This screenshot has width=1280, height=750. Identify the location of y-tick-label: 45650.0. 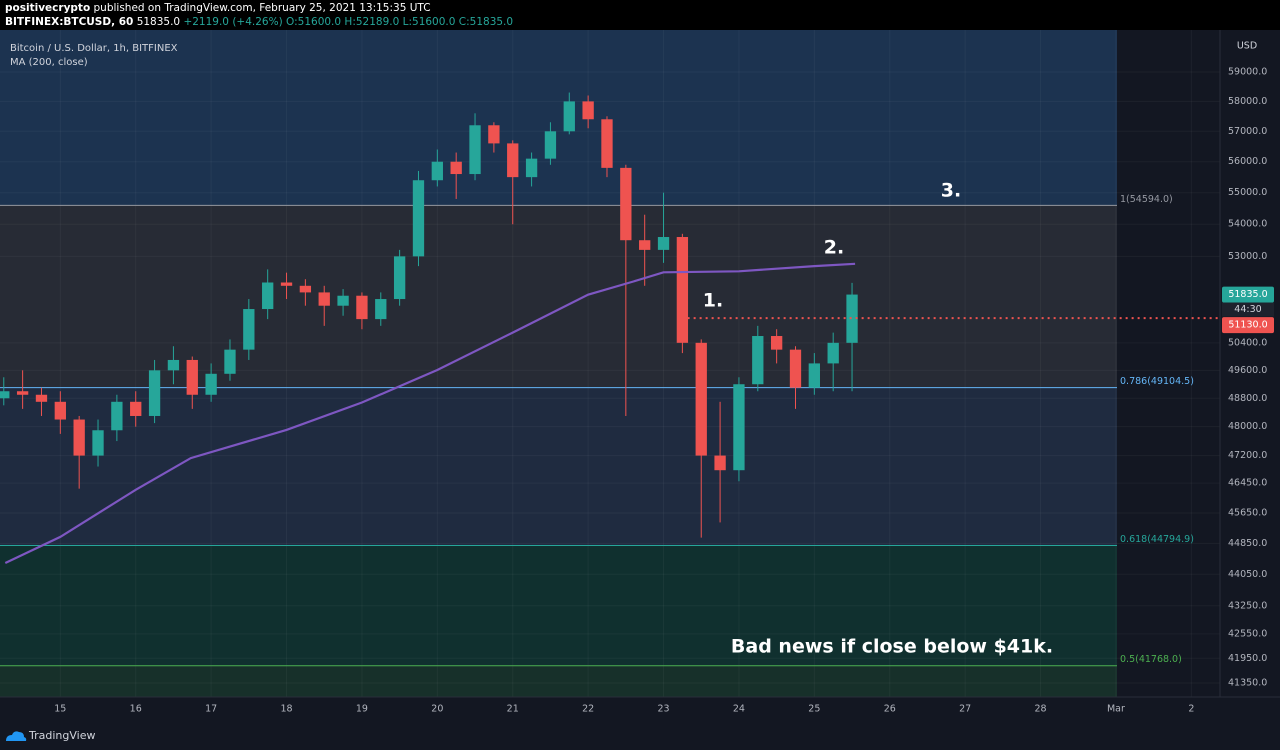
(1247, 512).